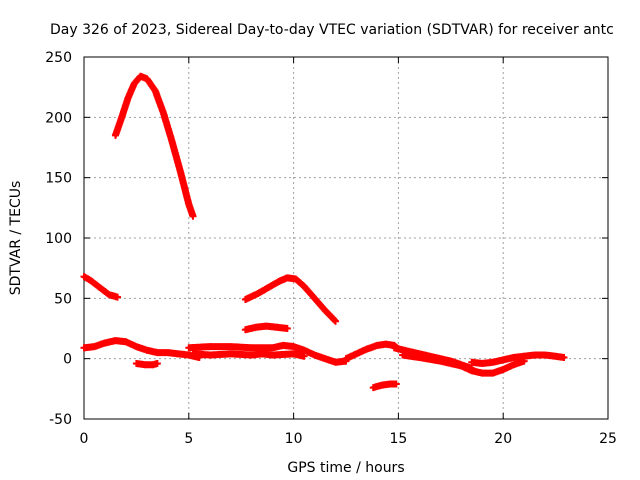 The width and height of the screenshot is (640, 480). Describe the element at coordinates (67, 360) in the screenshot. I see `y-tick-label: 0` at that location.